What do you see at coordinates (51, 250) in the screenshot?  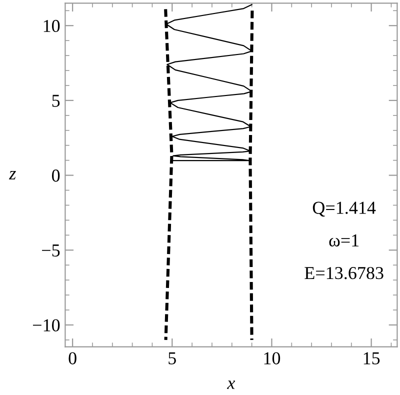 I see `y-tick-label: −5` at bounding box center [51, 250].